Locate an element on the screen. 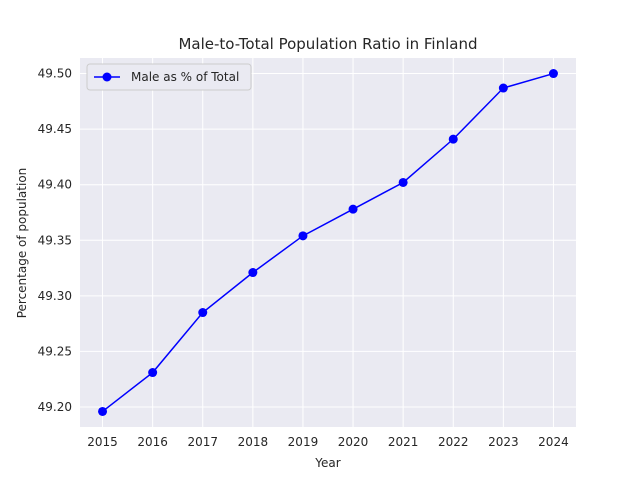  legend: Male as % of Total is located at coordinates (169, 77).